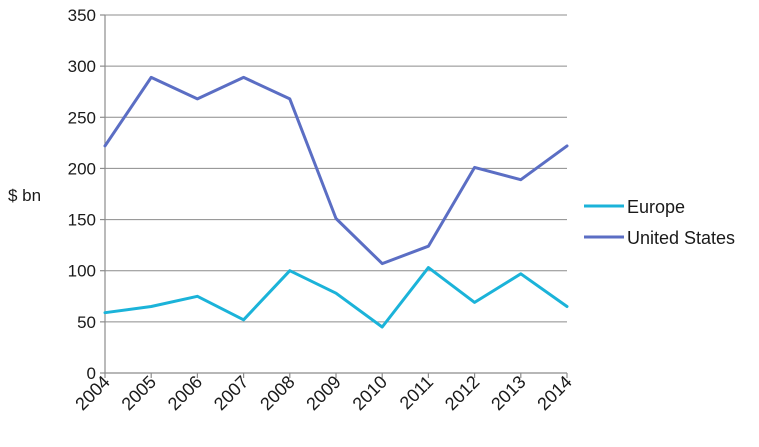  I want to click on x-tick-label: 2007, so click(231, 393).